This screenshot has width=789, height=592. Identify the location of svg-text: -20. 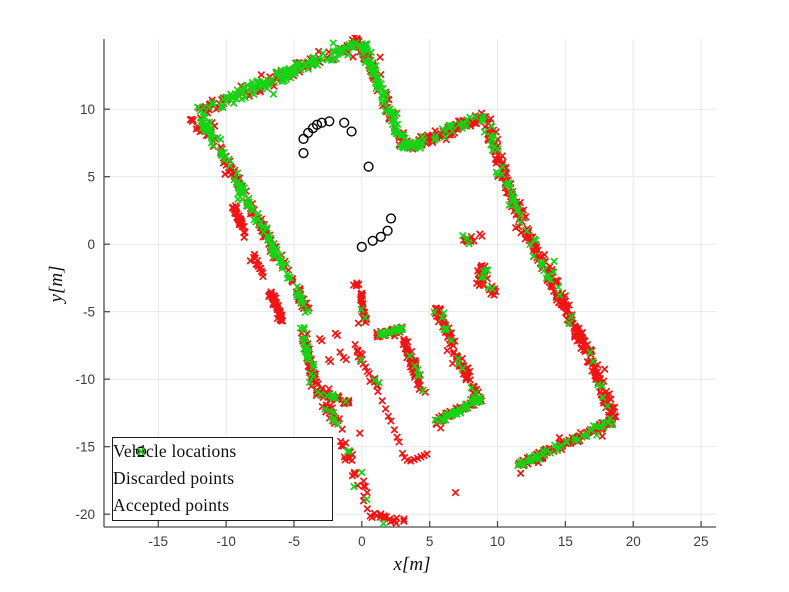
(85, 514).